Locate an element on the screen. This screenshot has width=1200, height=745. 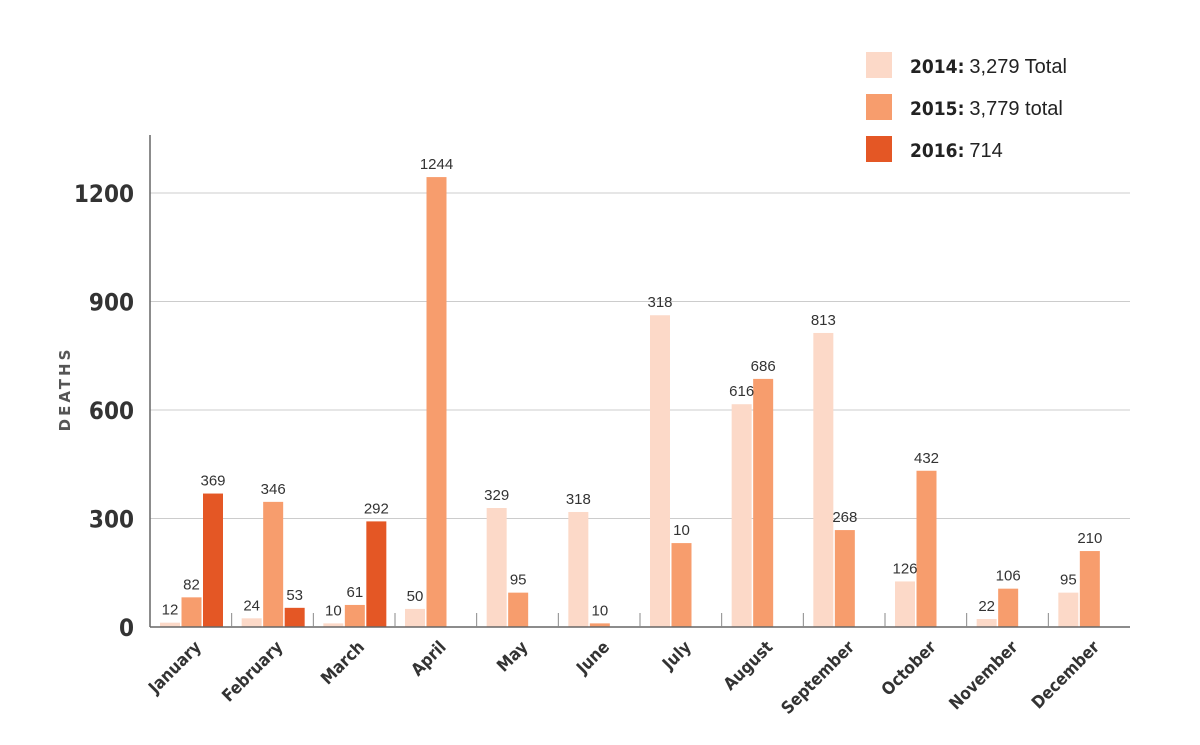
legend-swatch-2016 is located at coordinates (879, 149).